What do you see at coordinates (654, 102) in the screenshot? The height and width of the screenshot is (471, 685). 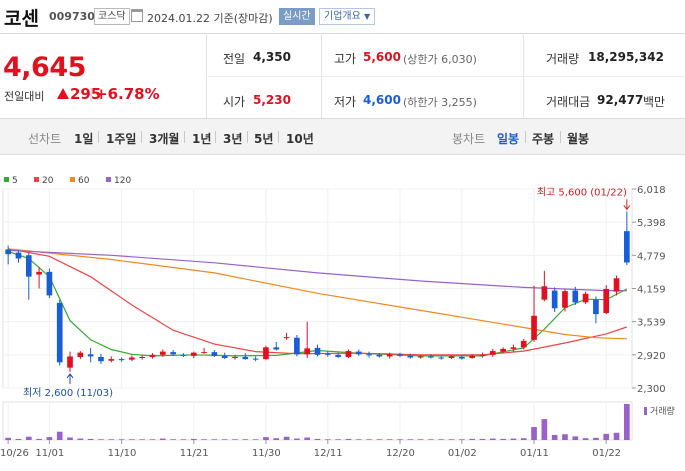 I see `amount-unit: 백만` at bounding box center [654, 102].